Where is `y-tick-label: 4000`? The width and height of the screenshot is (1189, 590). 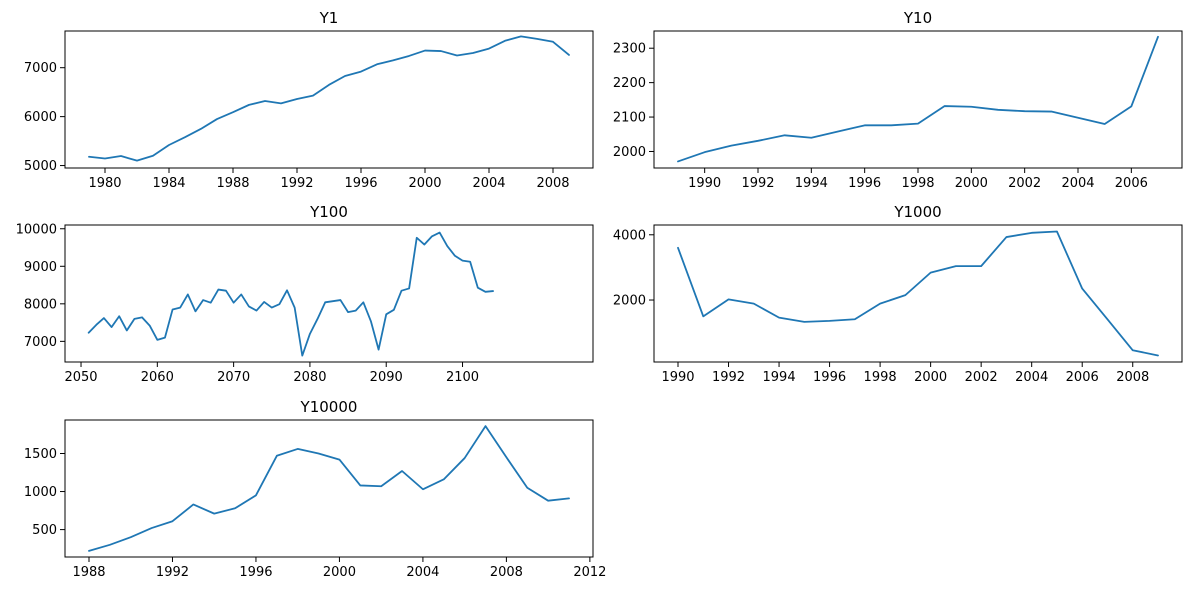
y-tick-label: 4000 is located at coordinates (629, 235).